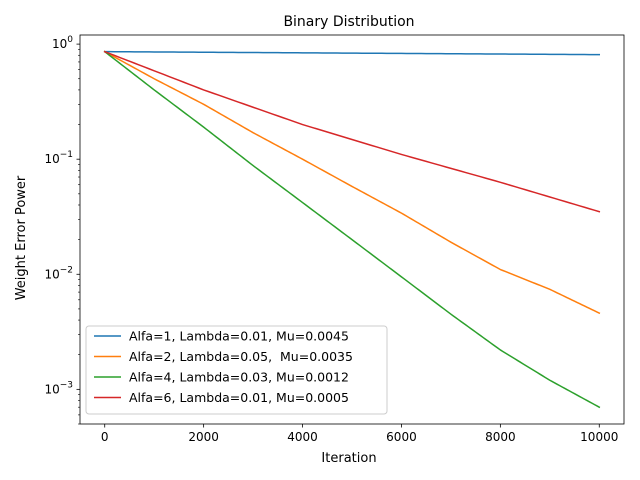 The image size is (640, 480). I want to click on chart-title: Binary Distribution, so click(348, 22).